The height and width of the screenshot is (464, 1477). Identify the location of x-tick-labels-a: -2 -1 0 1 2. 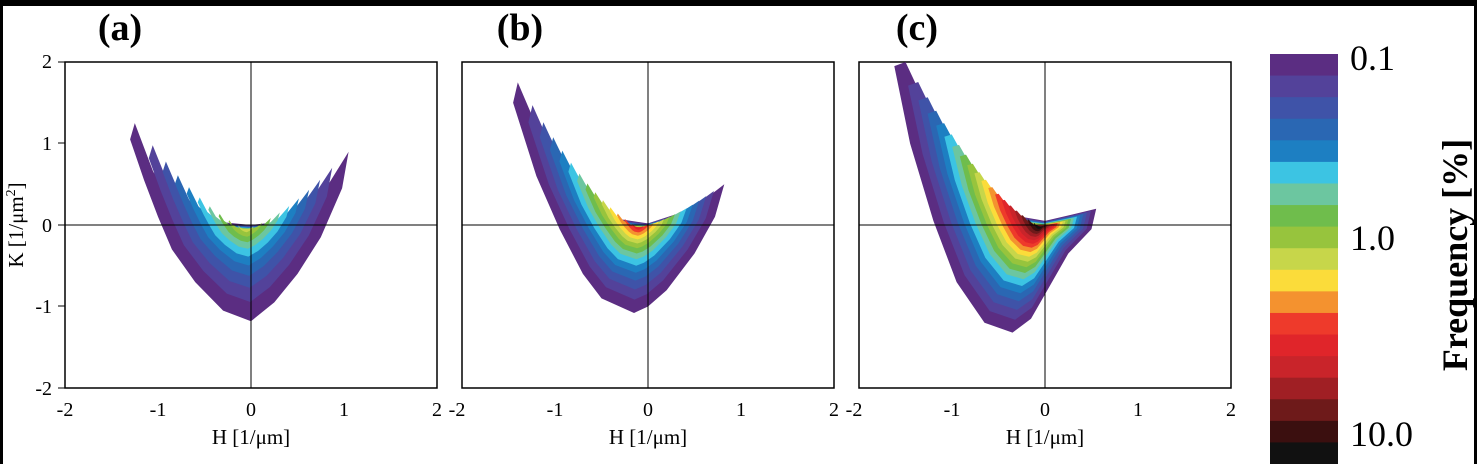
(249, 410).